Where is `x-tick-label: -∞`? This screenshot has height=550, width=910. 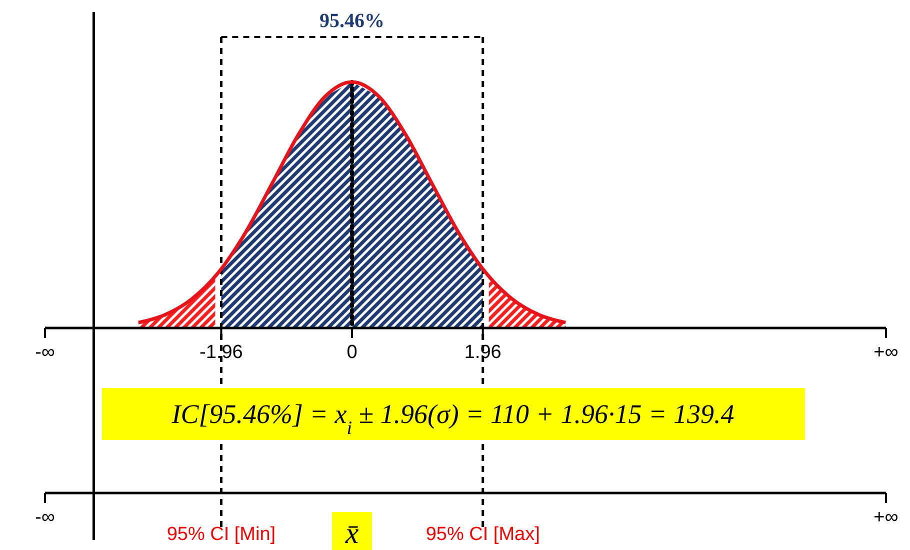 x-tick-label: -∞ is located at coordinates (45, 352).